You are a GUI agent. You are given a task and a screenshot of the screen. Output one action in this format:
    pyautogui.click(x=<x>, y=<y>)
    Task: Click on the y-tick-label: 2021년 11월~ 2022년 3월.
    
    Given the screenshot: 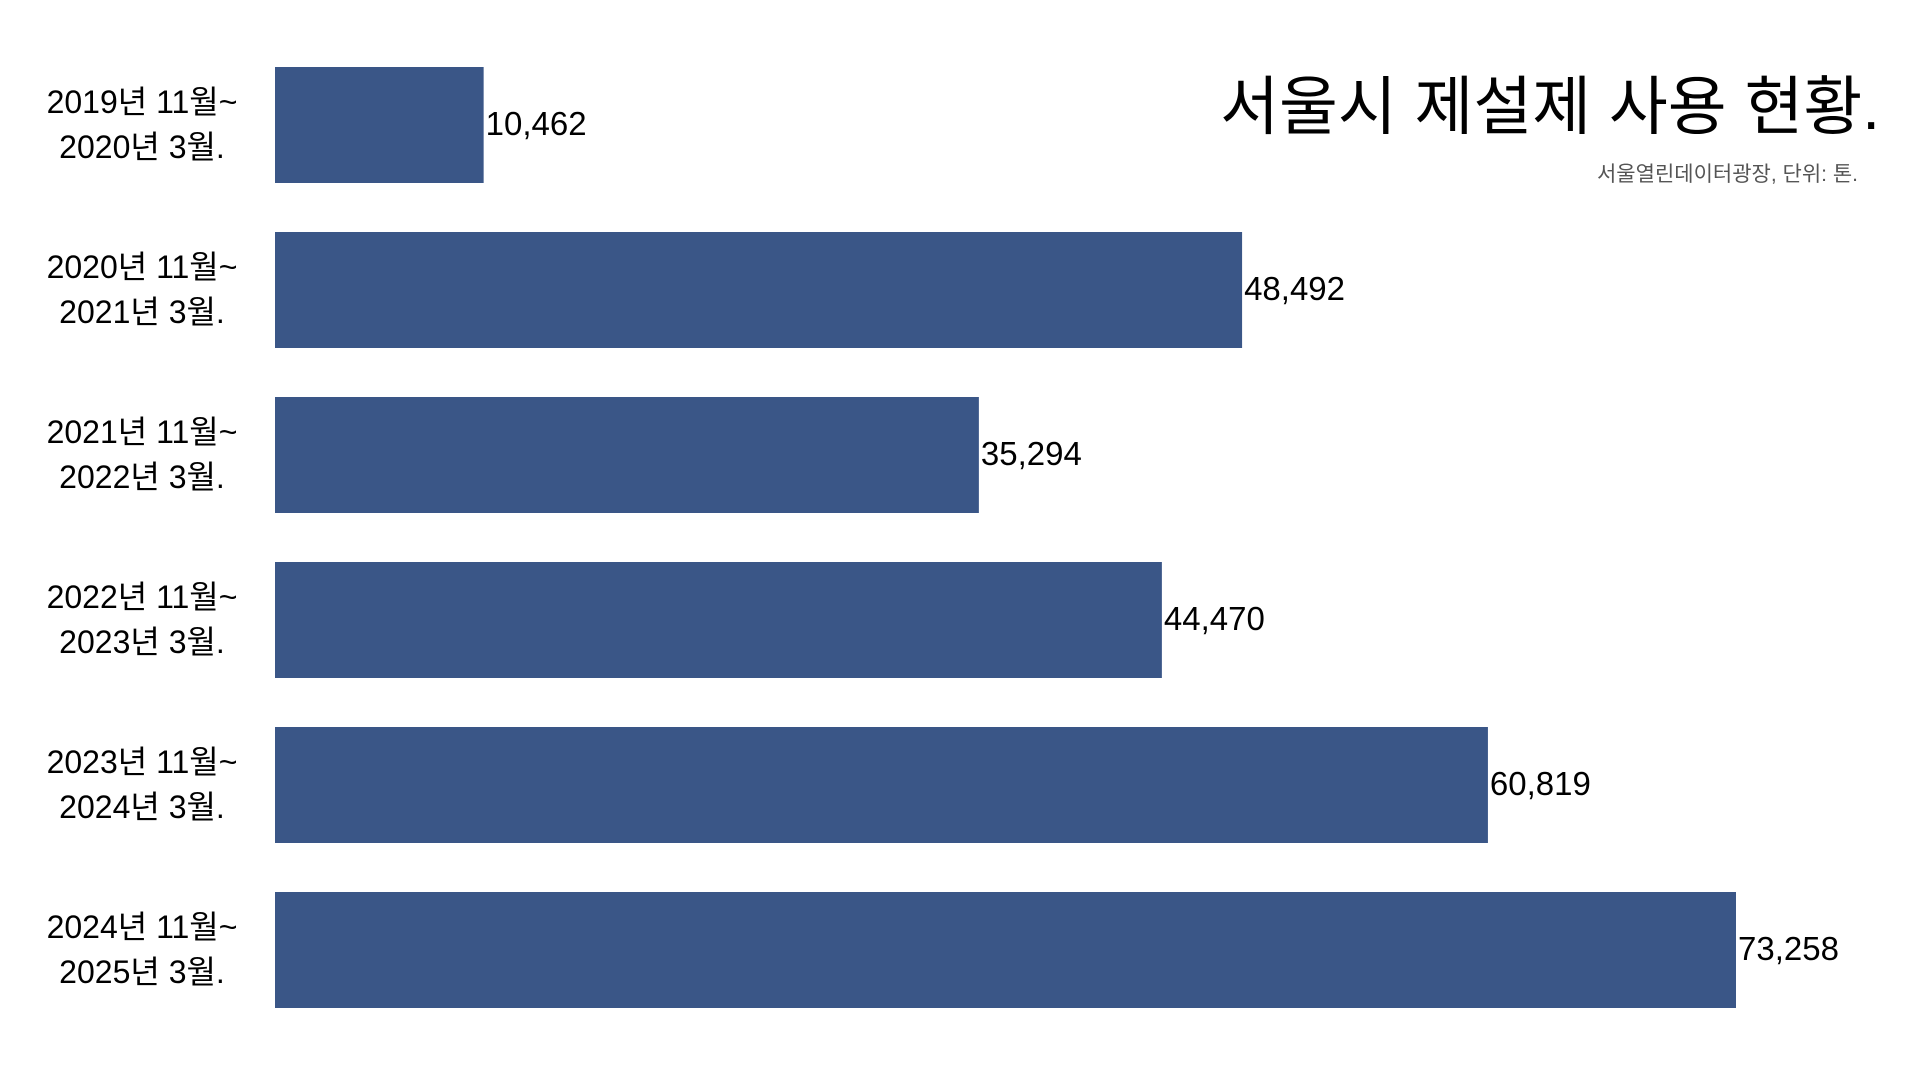 What is the action you would take?
    pyautogui.click(x=142, y=454)
    